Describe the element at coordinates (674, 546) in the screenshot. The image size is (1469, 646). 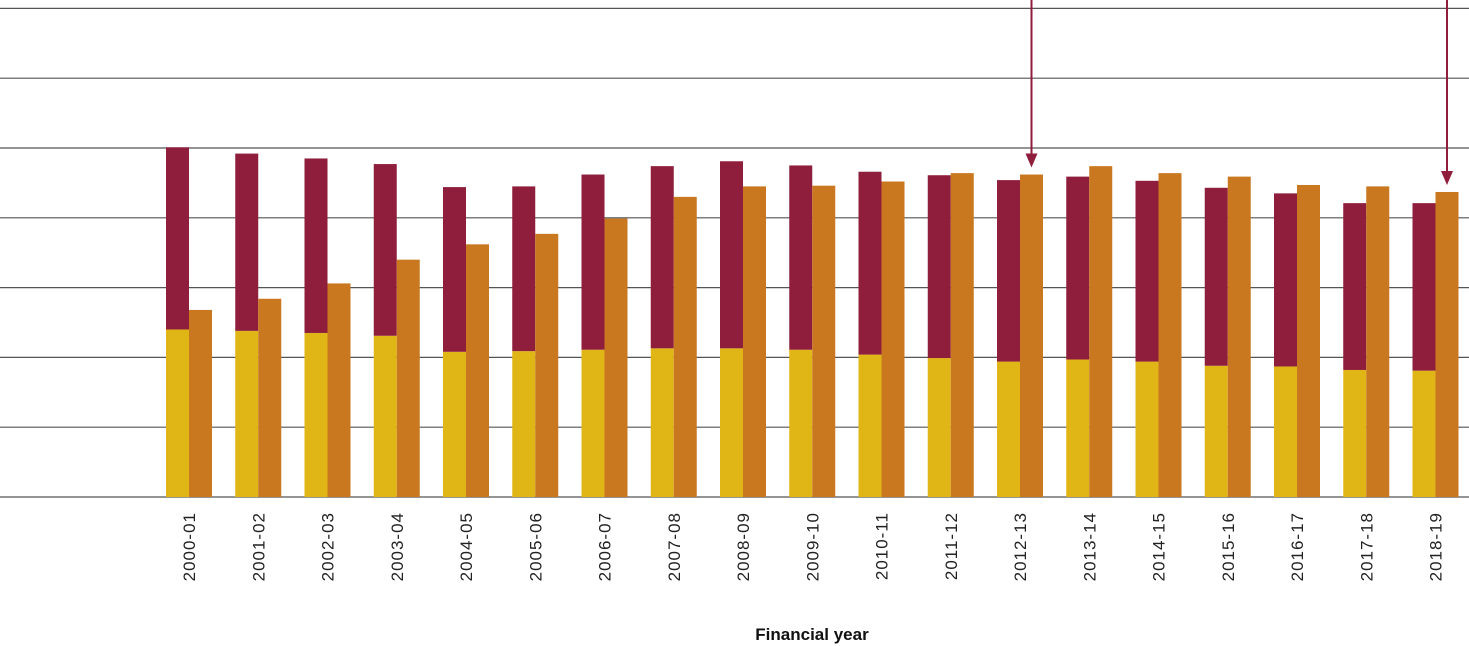
I see `x-tick-label: 2007-08` at that location.